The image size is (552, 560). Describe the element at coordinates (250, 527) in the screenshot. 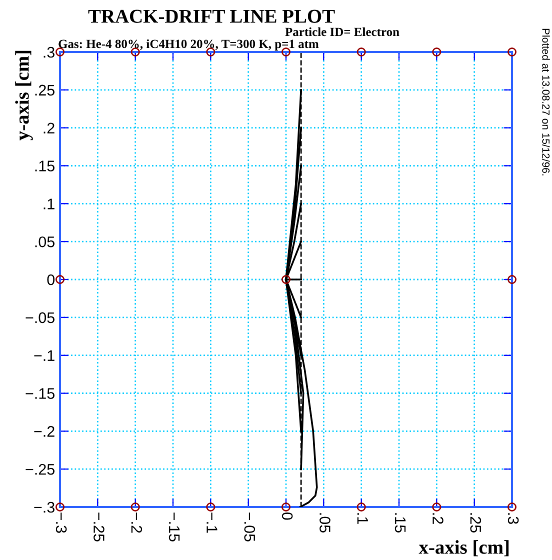

I see `x-tick-label: −.05` at that location.